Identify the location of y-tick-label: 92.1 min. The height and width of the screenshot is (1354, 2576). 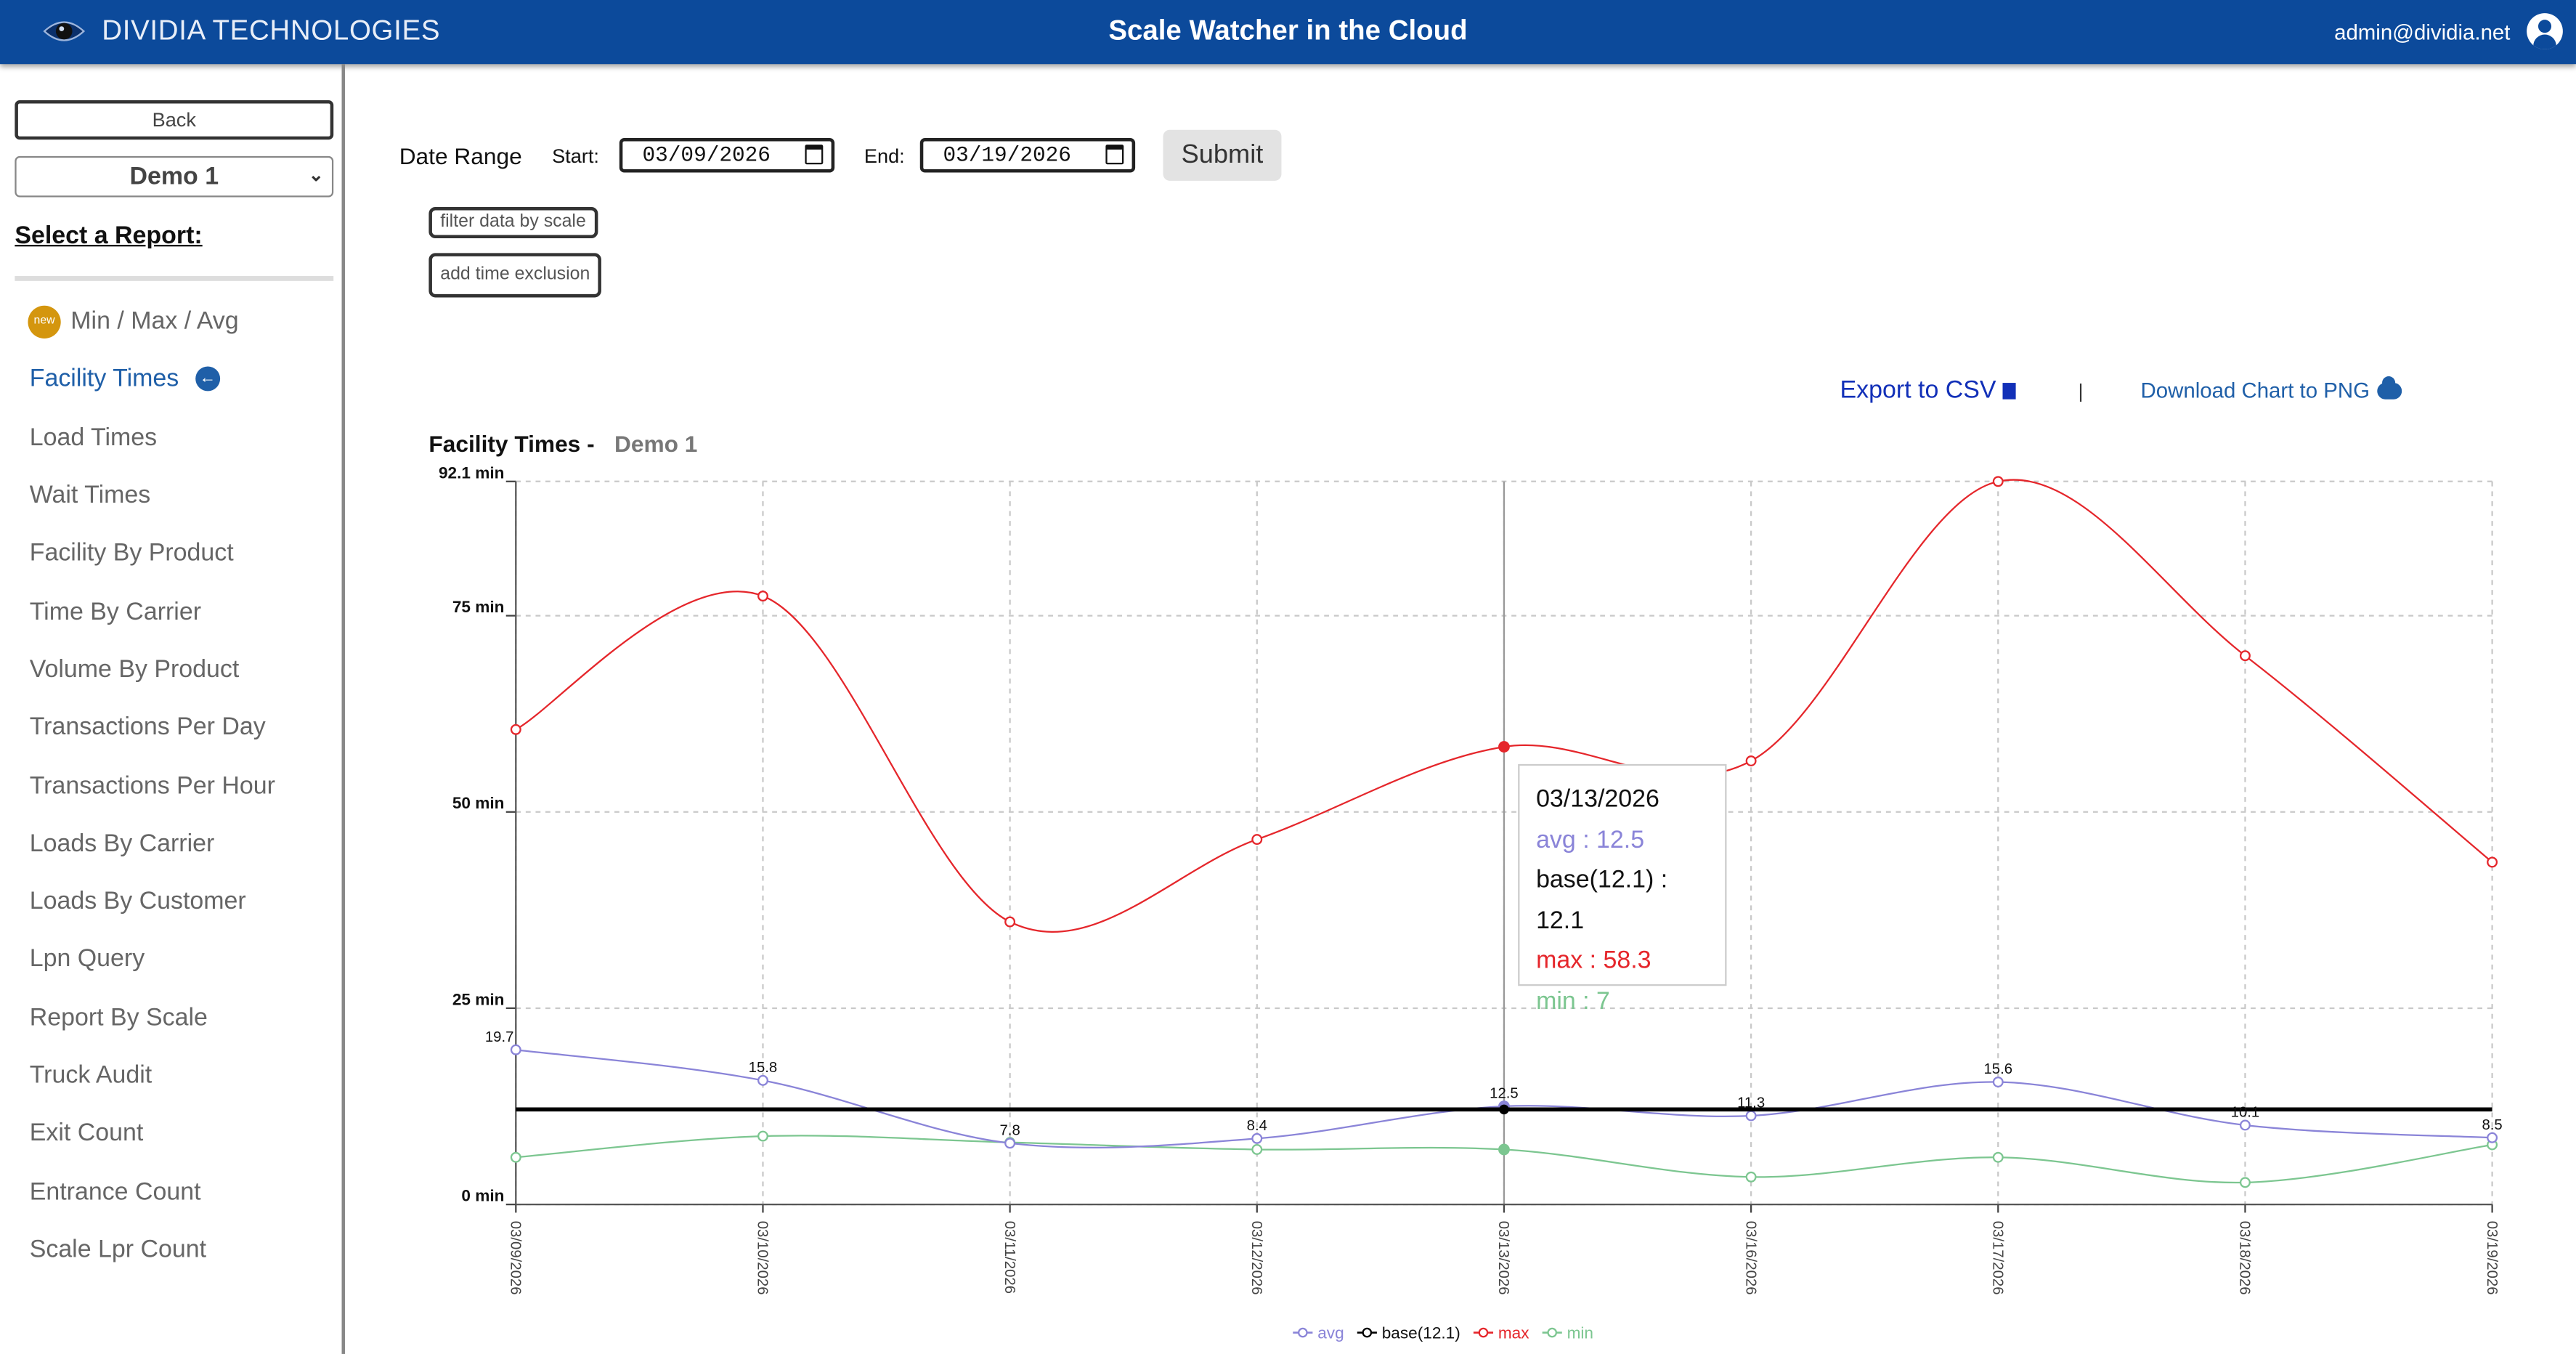
(471, 472).